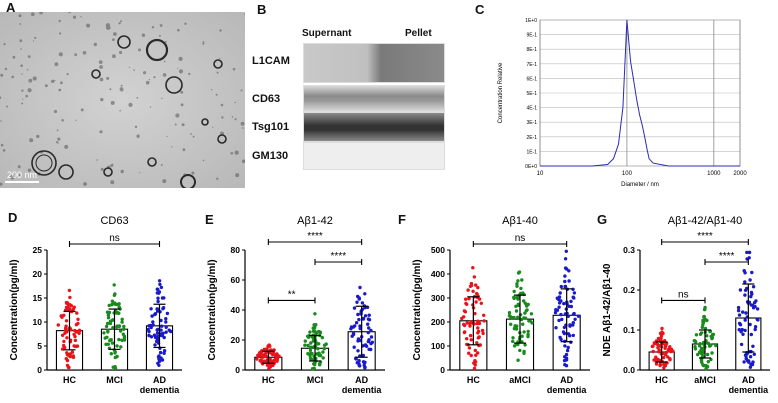  I want to click on wb-label-cd63: CD63, so click(266, 99).